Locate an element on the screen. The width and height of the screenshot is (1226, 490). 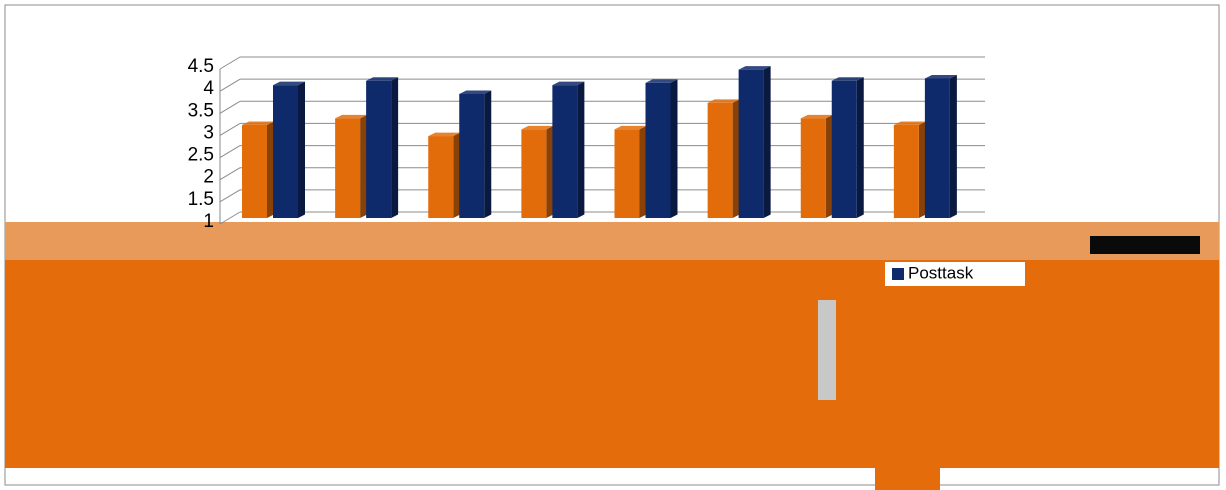
legend-label: Posttask is located at coordinates (941, 272).